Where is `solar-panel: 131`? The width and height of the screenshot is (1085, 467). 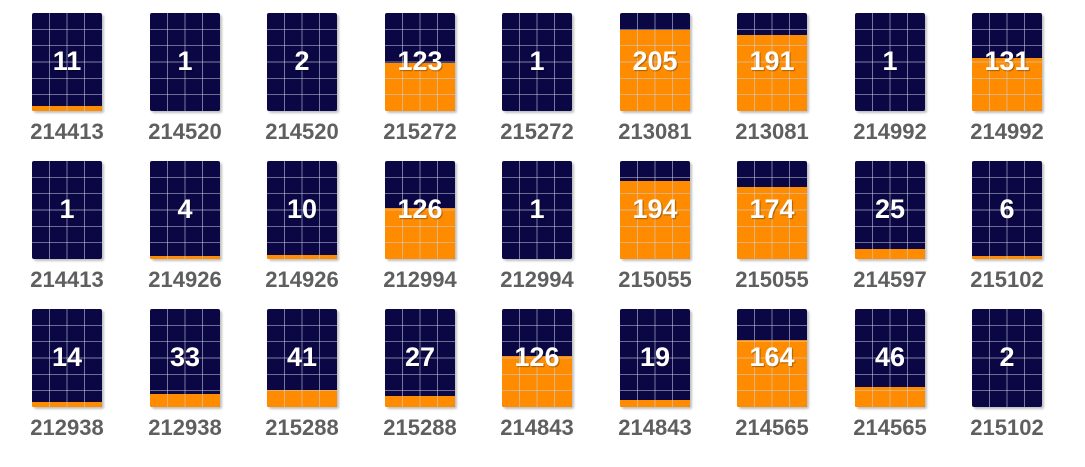
solar-panel: 131 is located at coordinates (1007, 62).